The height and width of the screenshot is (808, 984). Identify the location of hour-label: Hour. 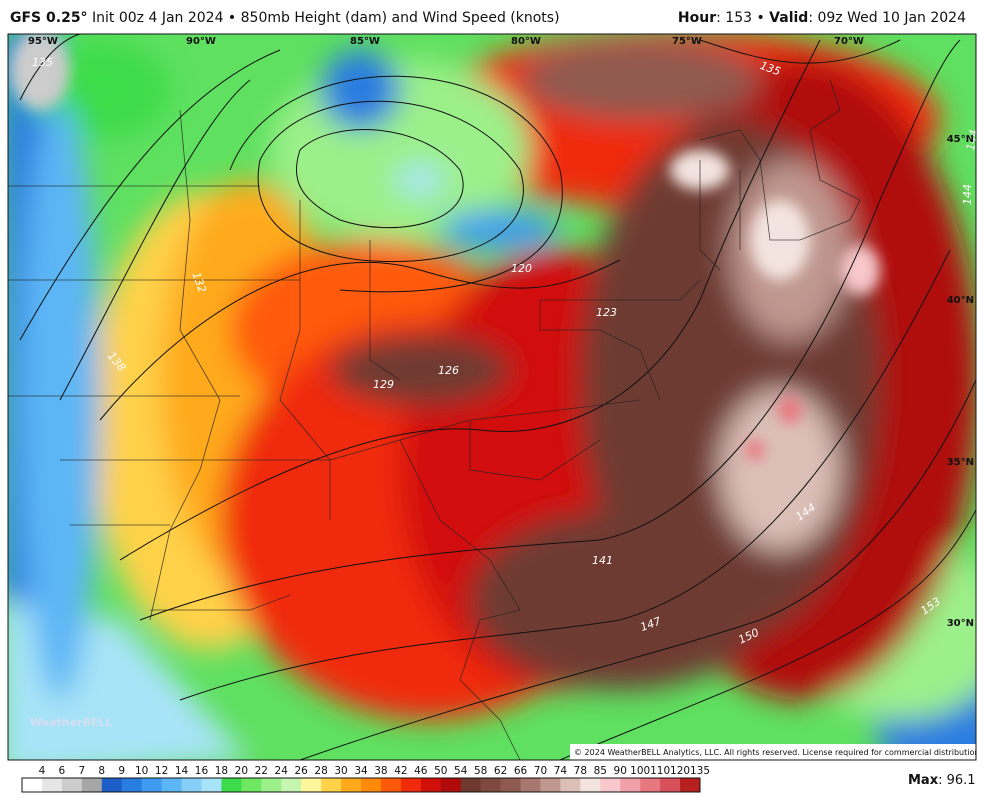
(697, 18).